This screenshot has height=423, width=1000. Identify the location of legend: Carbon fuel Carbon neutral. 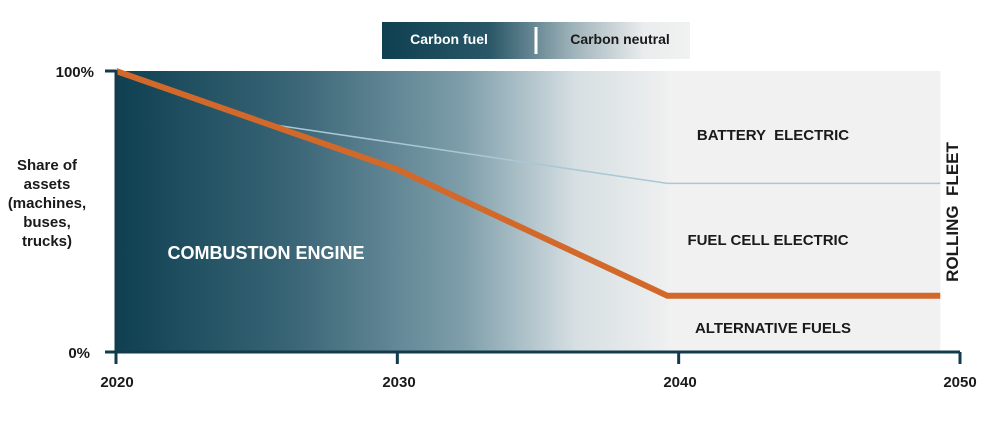
(536, 40).